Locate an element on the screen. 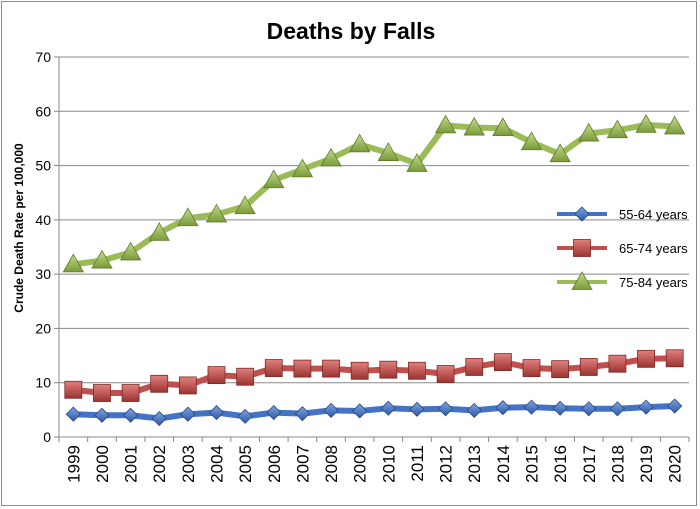 The width and height of the screenshot is (700, 509). y-tick-label: 30 is located at coordinates (43, 274).